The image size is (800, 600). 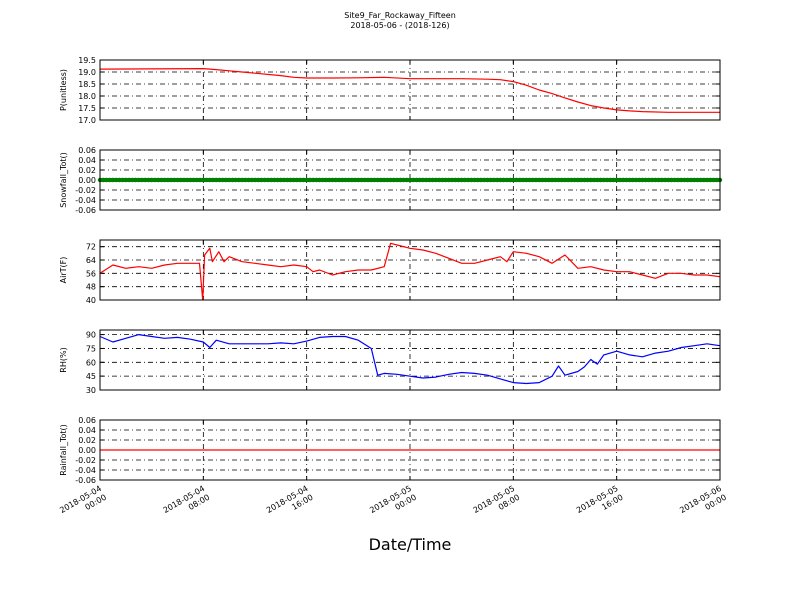 What do you see at coordinates (63, 270) in the screenshot?
I see `y-axis-label: AirT(F)` at bounding box center [63, 270].